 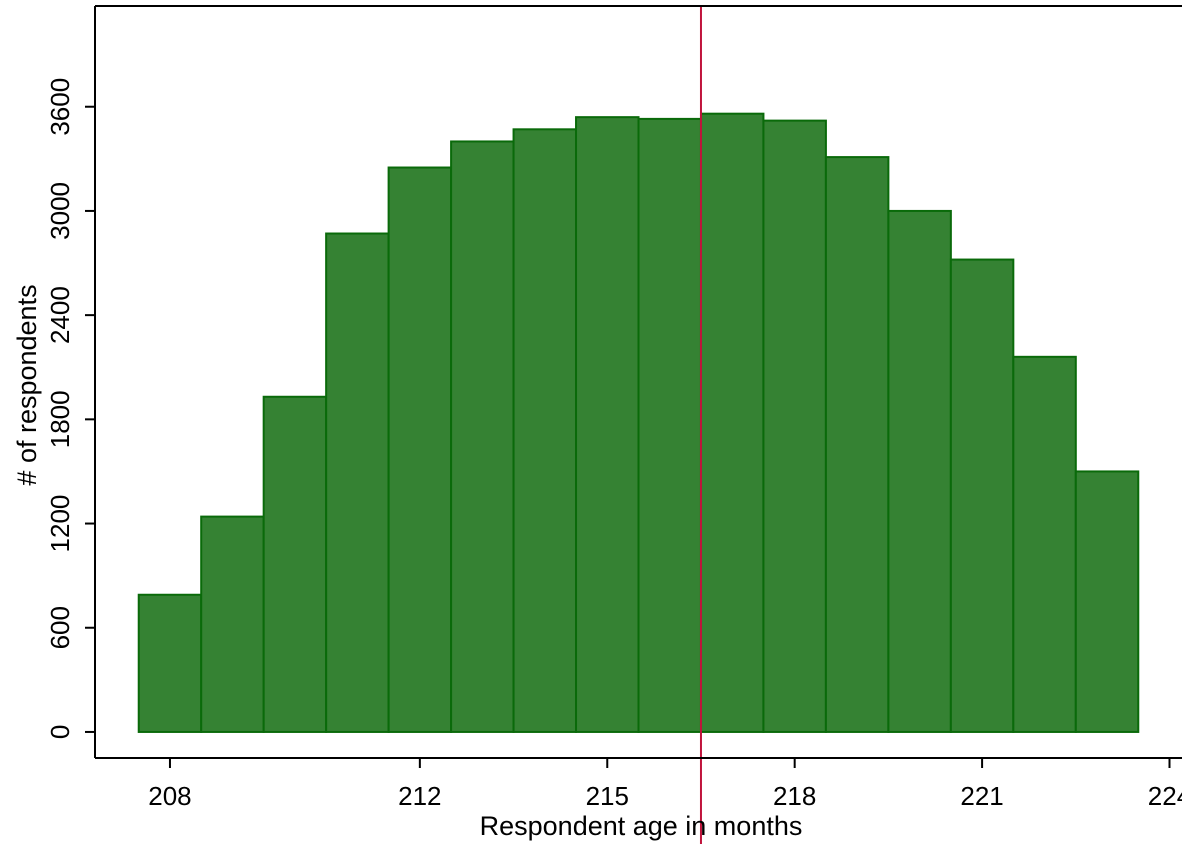 I want to click on x-tick-label: 224, so click(x=1165, y=796).